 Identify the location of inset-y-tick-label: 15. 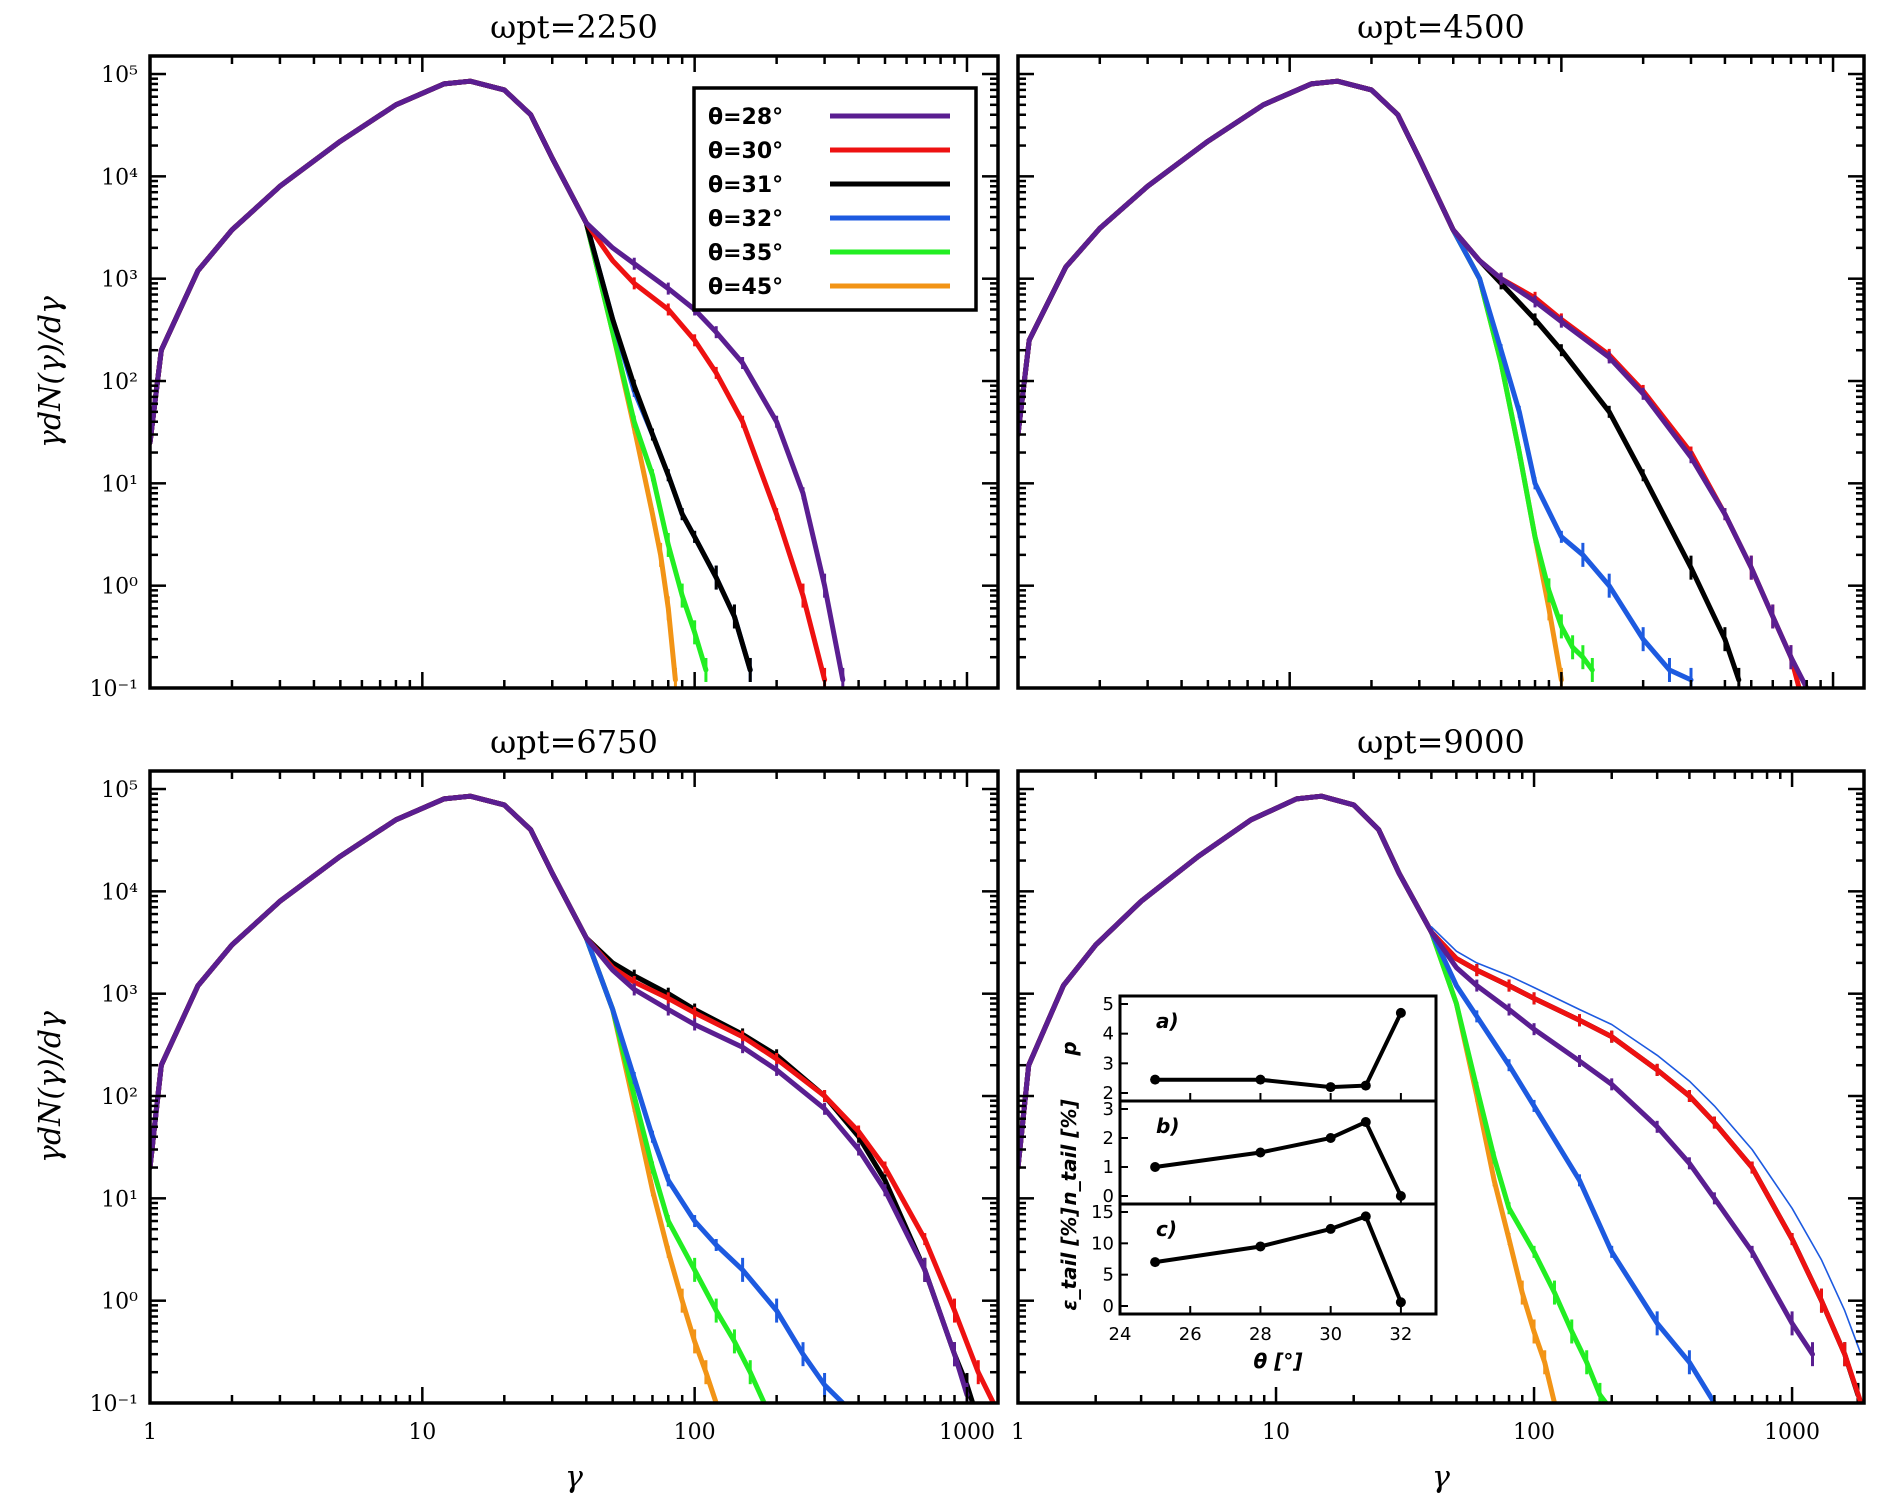
(1102, 1212).